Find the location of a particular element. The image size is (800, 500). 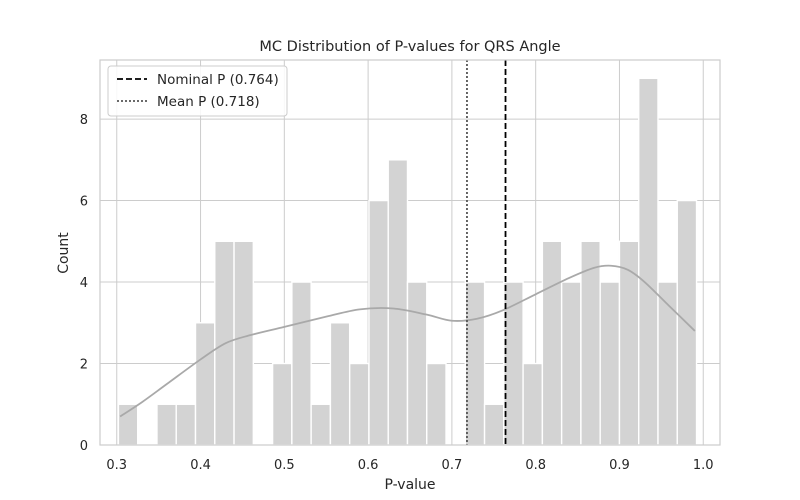

x-tick-label: 0.3 is located at coordinates (116, 465).